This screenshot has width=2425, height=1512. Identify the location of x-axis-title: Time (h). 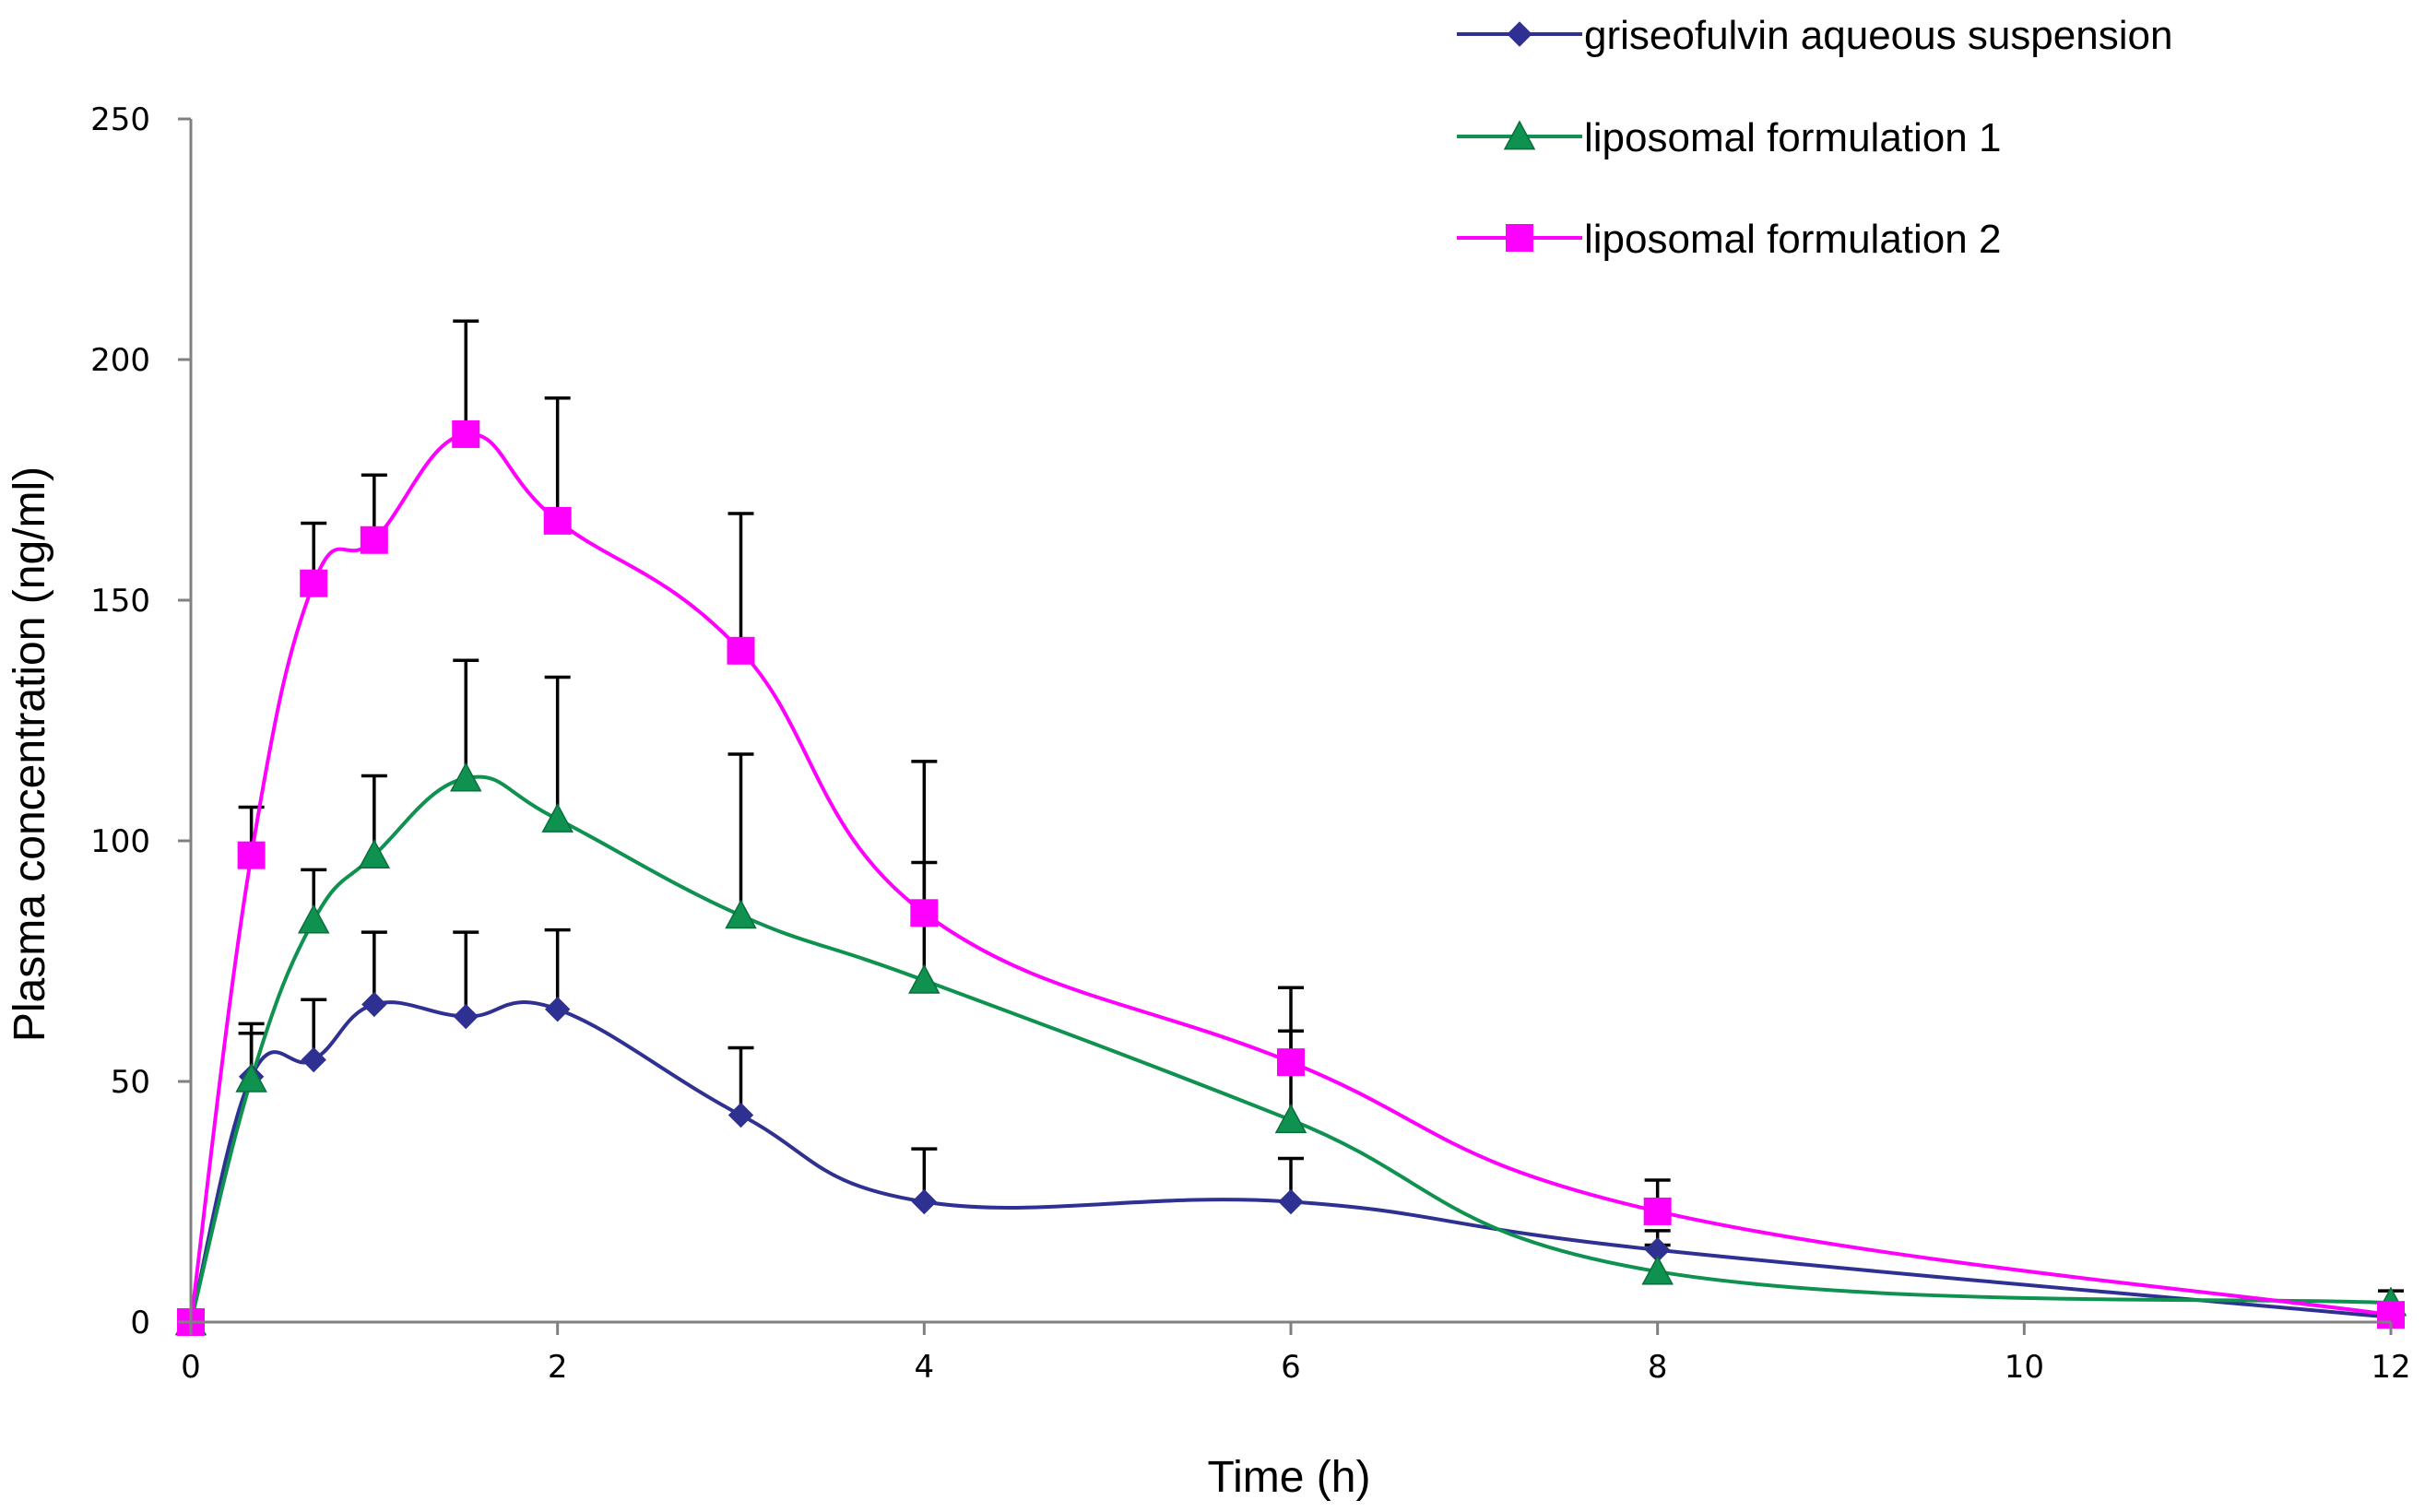
(1289, 1477).